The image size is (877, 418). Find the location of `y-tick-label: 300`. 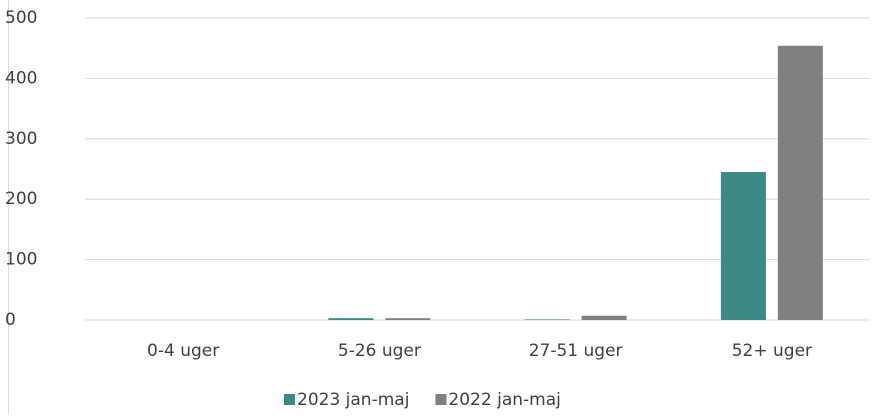

y-tick-label: 300 is located at coordinates (21, 139).